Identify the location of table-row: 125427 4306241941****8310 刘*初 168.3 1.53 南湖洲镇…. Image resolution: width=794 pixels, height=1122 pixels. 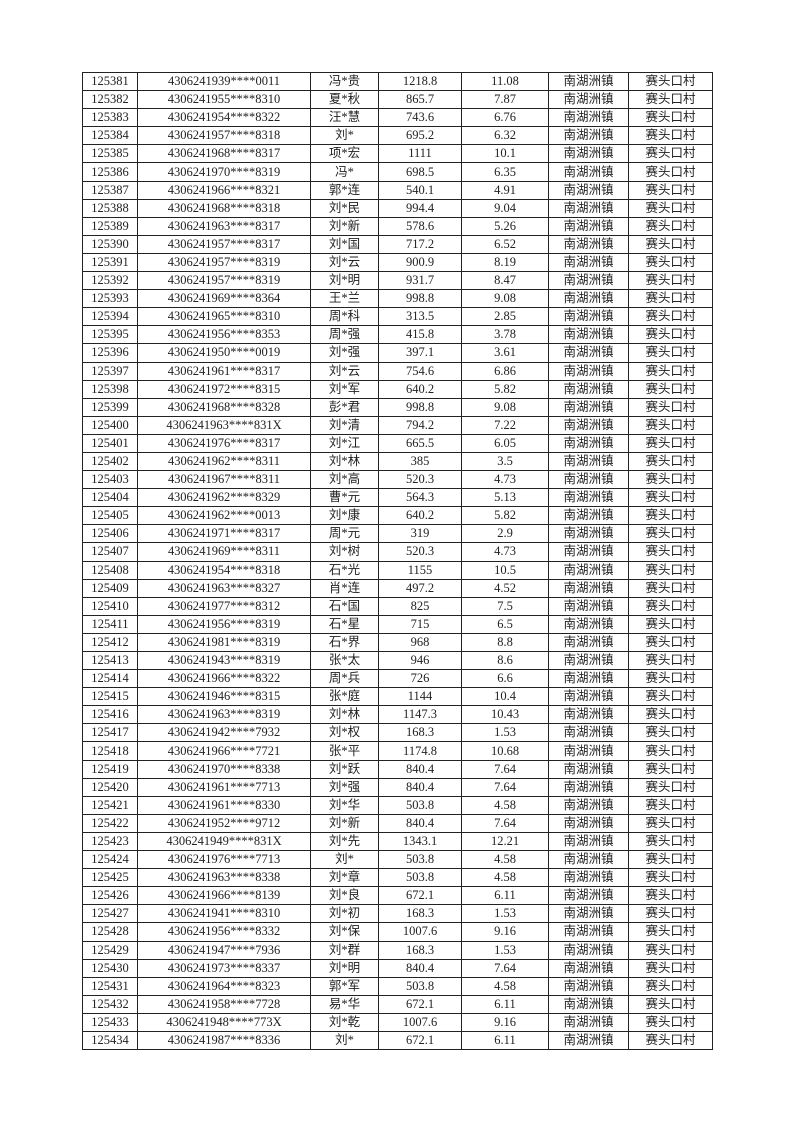
(397, 914).